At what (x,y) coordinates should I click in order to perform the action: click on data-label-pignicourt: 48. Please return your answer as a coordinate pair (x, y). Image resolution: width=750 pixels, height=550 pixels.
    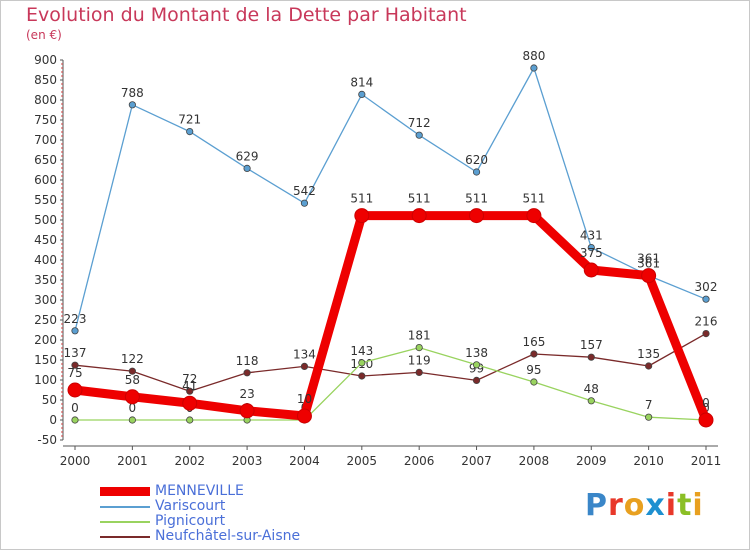
    Looking at the image, I should click on (591, 389).